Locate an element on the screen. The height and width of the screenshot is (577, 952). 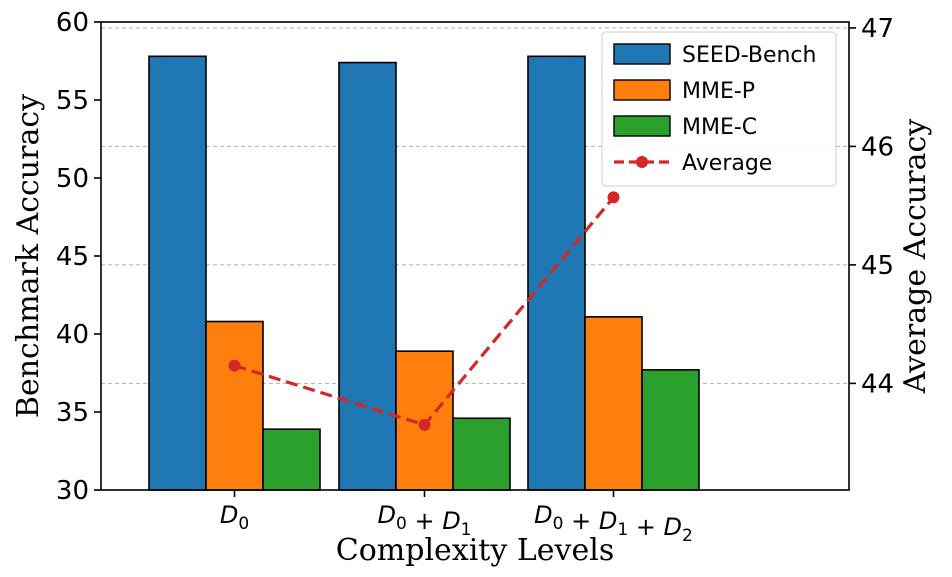
right-axis: 44 45 46 47 is located at coordinates (871, 206).